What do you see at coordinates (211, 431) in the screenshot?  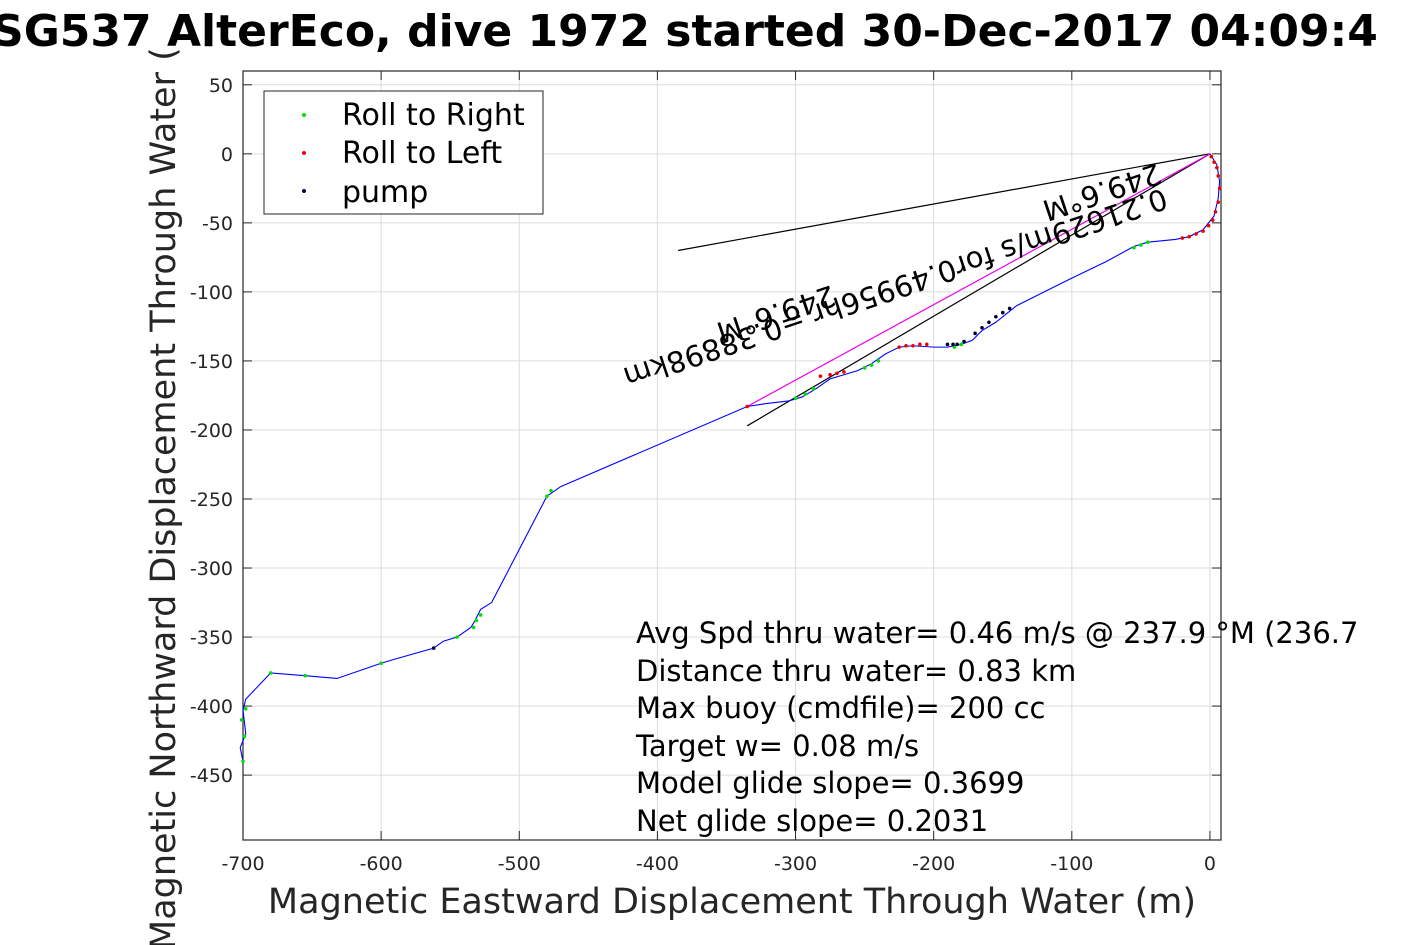 I see `y-tick-label: -200` at bounding box center [211, 431].